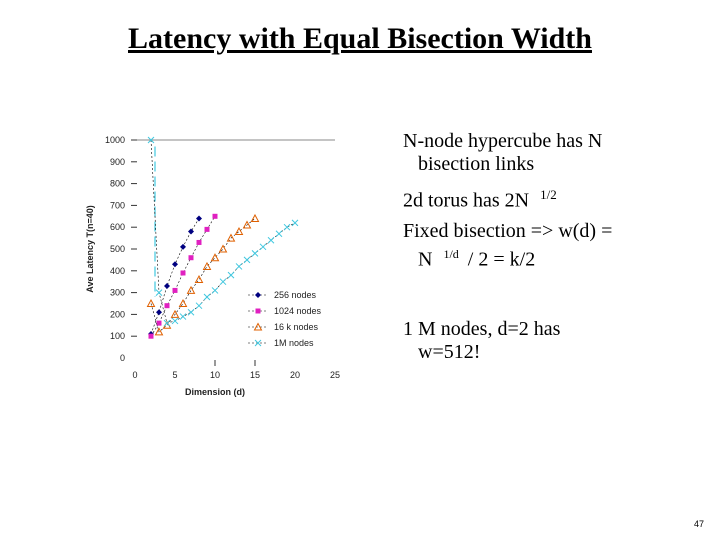 Image resolution: width=720 pixels, height=540 pixels. I want to click on bullet-1m-line1: 1 M nodes, d=2 has, so click(482, 329).